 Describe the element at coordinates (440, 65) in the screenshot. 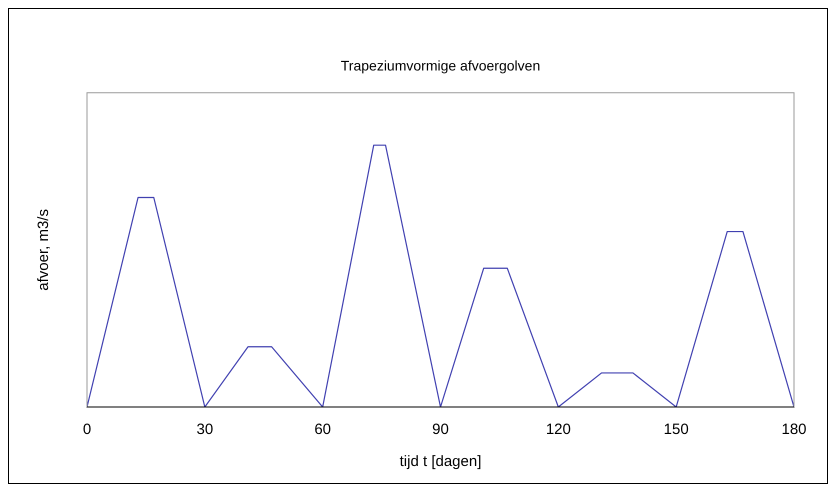

I see `chart-title: Trapeziumvormige afvoergolven` at that location.